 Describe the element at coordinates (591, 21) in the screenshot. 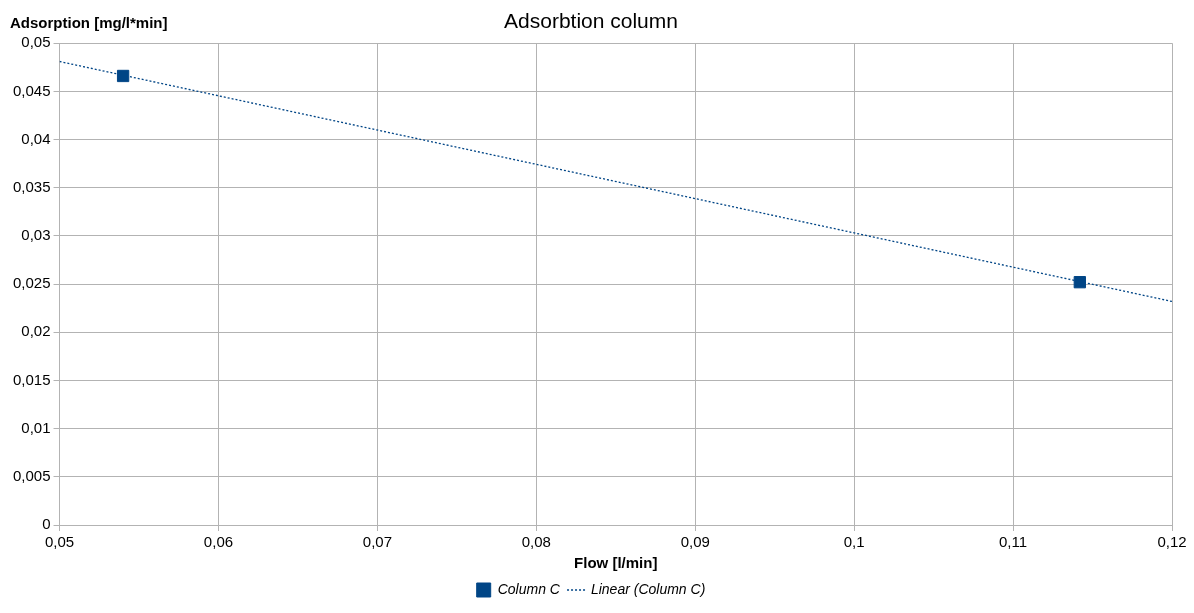

I see `chart-title: Adsorbtion column` at that location.